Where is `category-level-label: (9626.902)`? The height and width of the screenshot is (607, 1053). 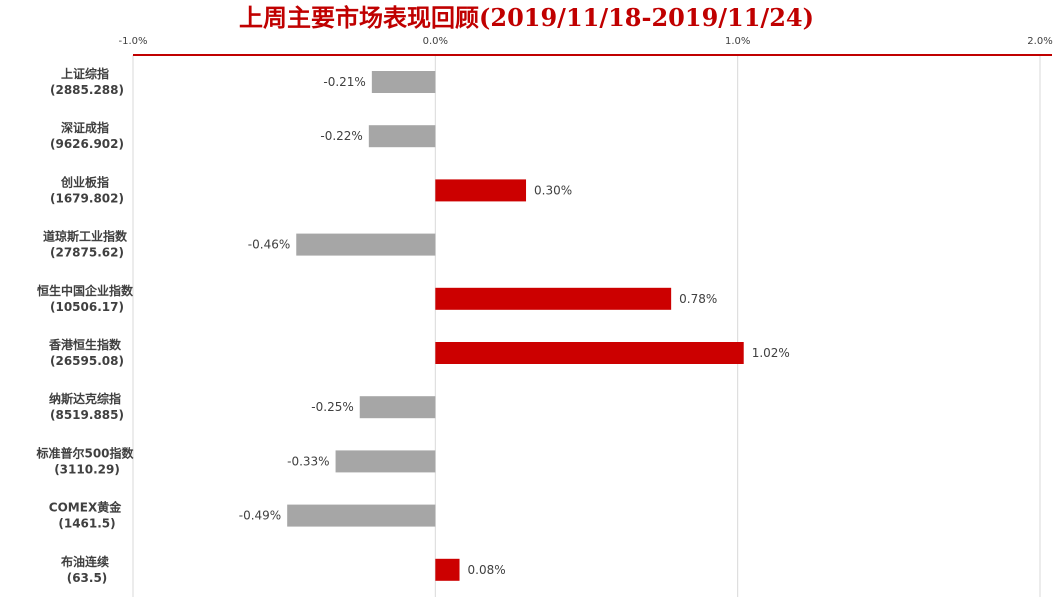
category-level-label: (9626.902) is located at coordinates (87, 144).